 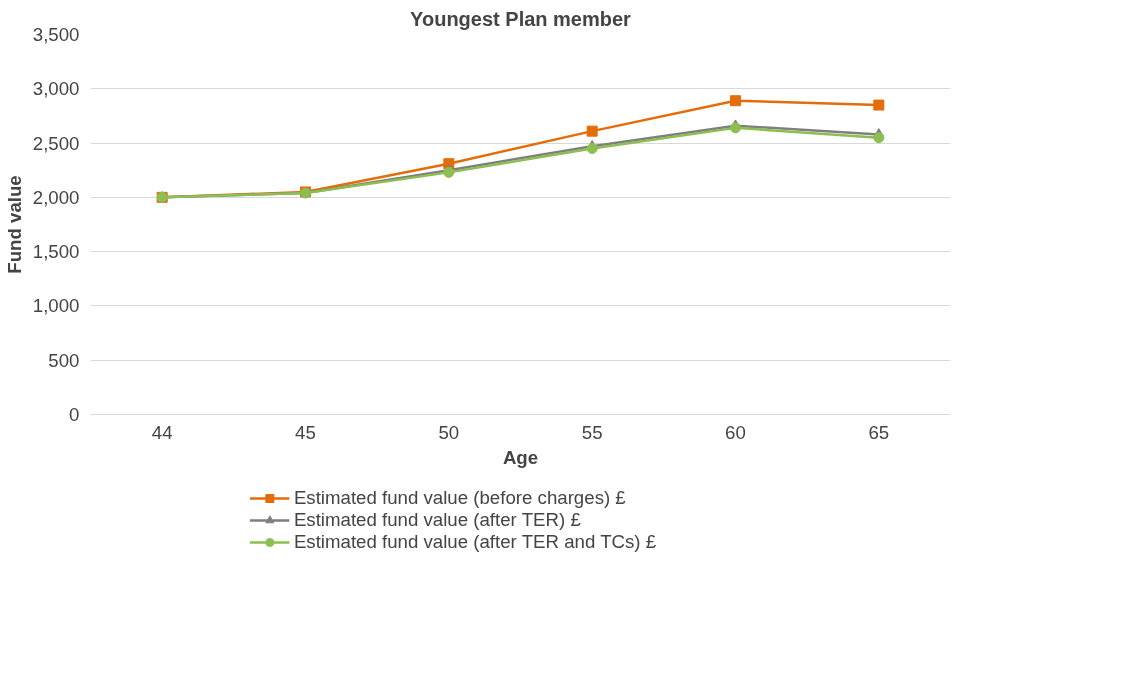 I want to click on x-tick-label: 45, so click(x=305, y=432).